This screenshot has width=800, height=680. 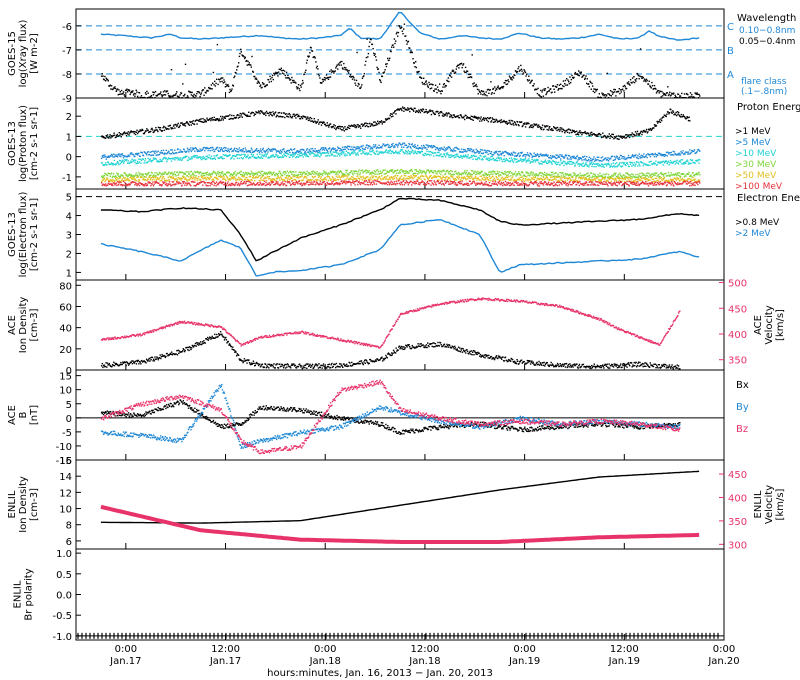 What do you see at coordinates (767, 42) in the screenshot?
I see `legend-entry: 0.05−0.4nm` at bounding box center [767, 42].